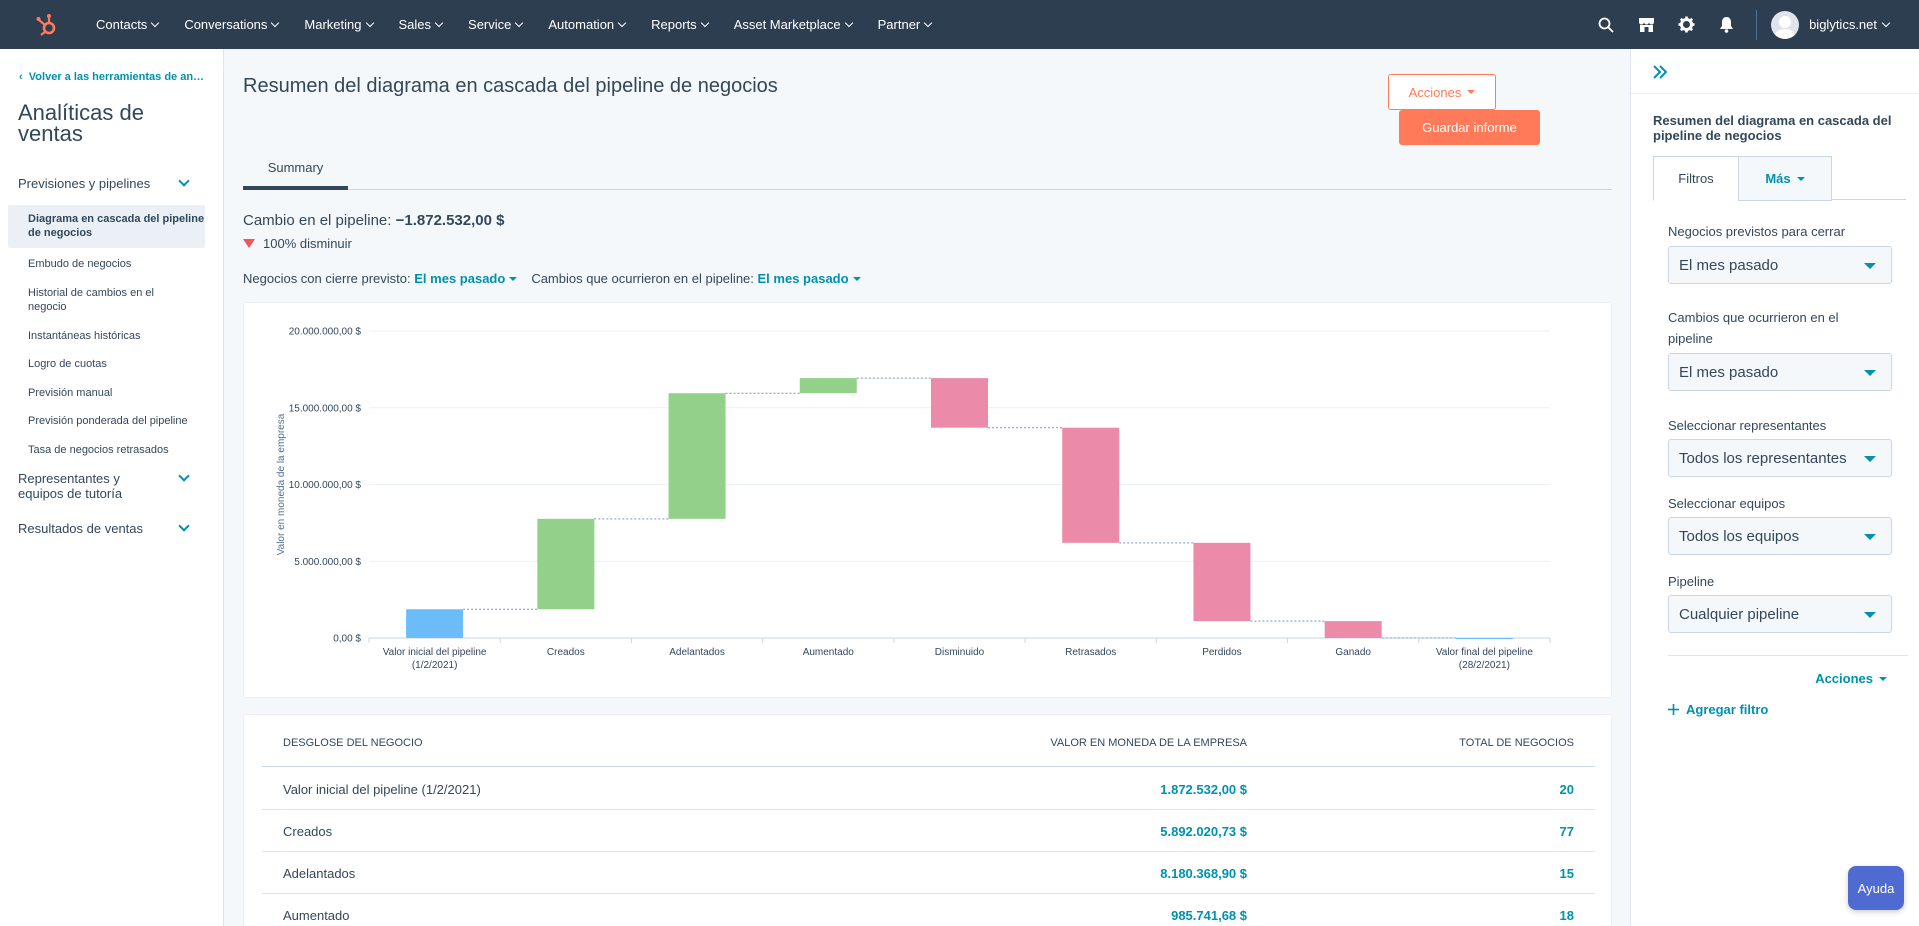  What do you see at coordinates (679, 24) in the screenshot?
I see `nav-reports: Reports` at bounding box center [679, 24].